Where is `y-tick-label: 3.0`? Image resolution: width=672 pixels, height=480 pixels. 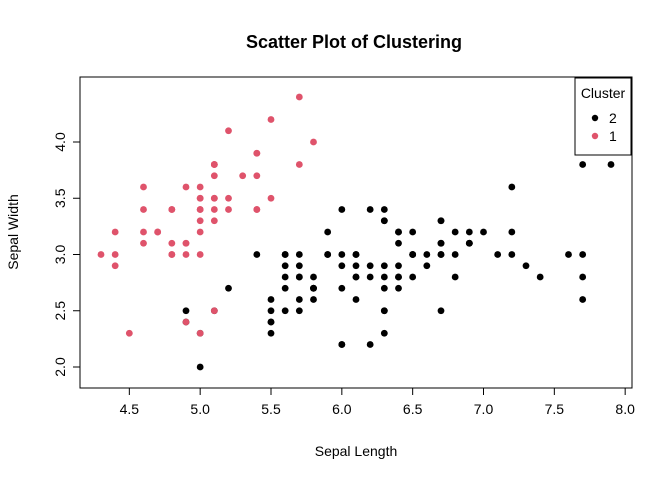 y-tick-label: 3.0 is located at coordinates (60, 255).